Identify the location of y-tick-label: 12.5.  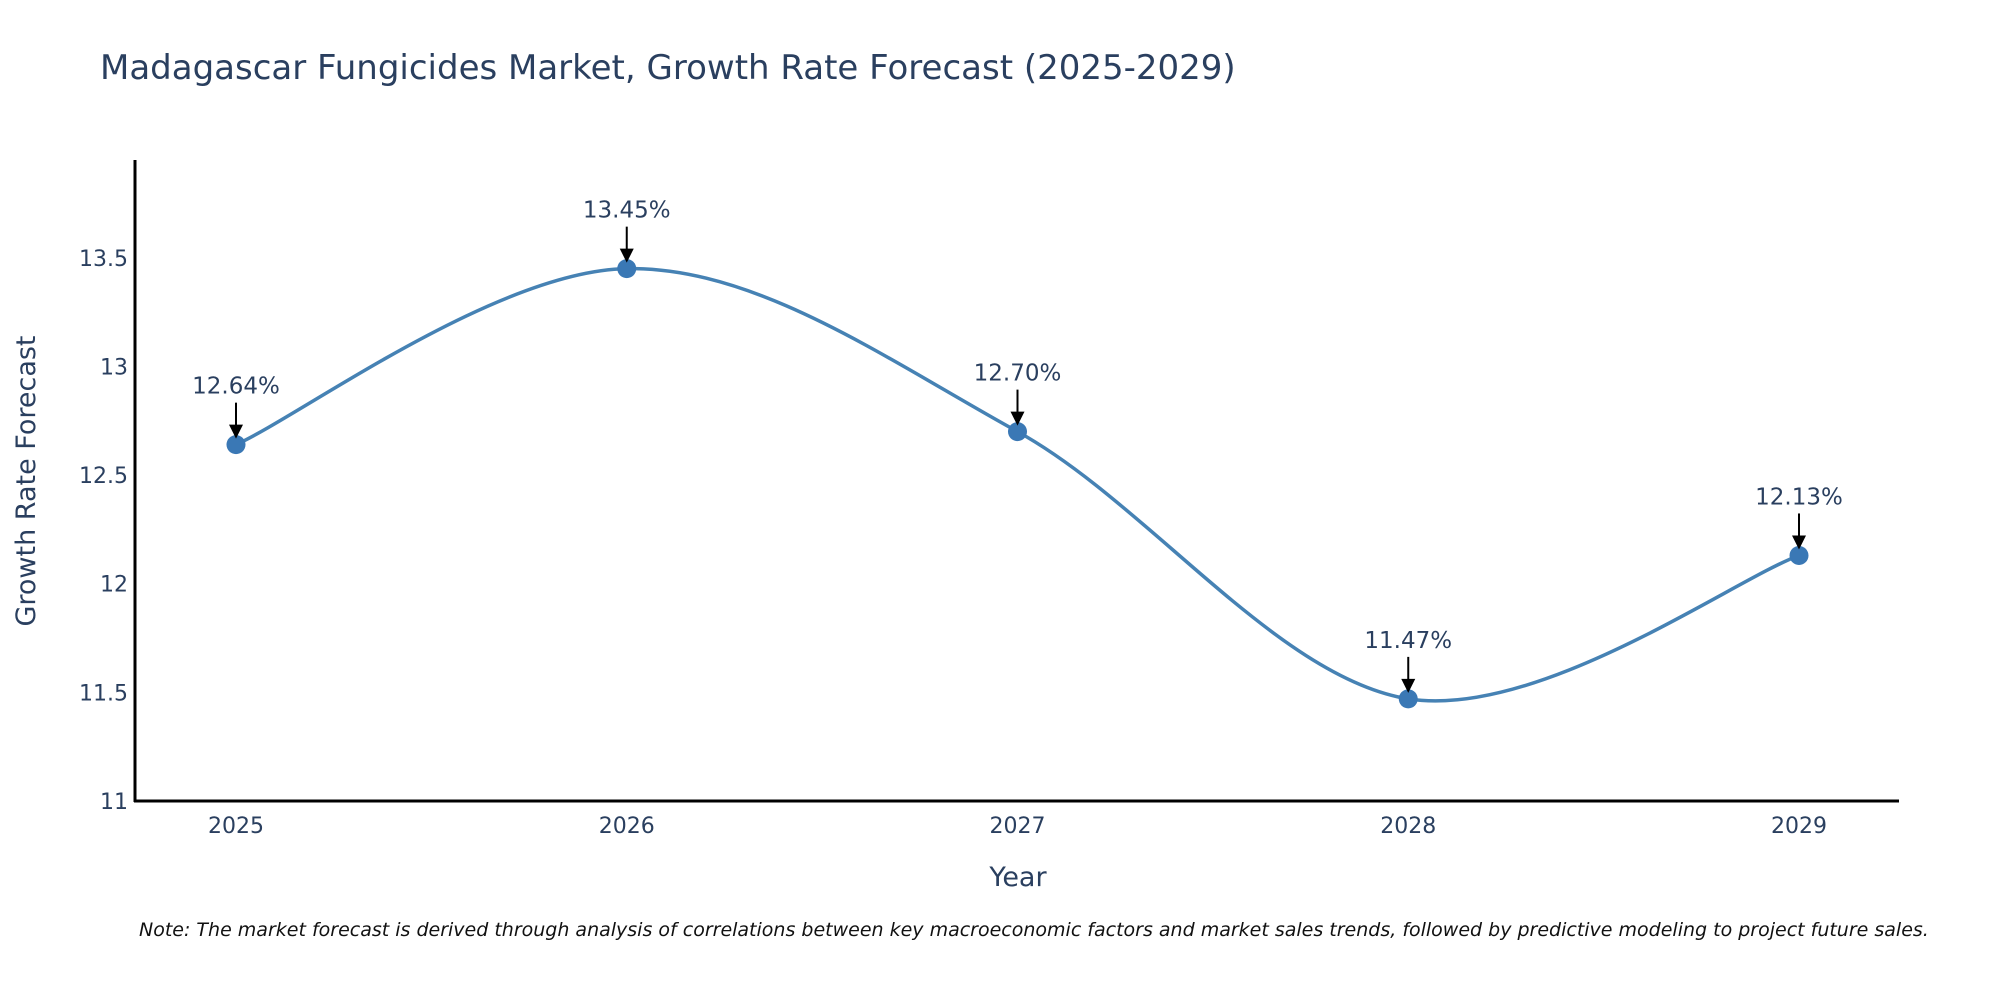
(103, 476).